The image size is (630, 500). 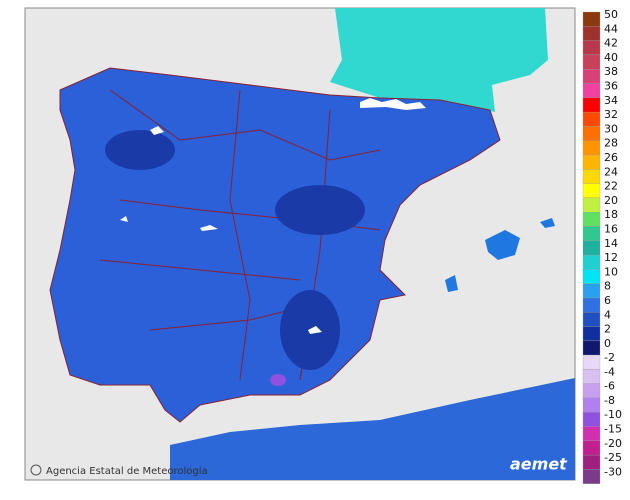 What do you see at coordinates (613, 429) in the screenshot?
I see `legend-label: -15` at bounding box center [613, 429].